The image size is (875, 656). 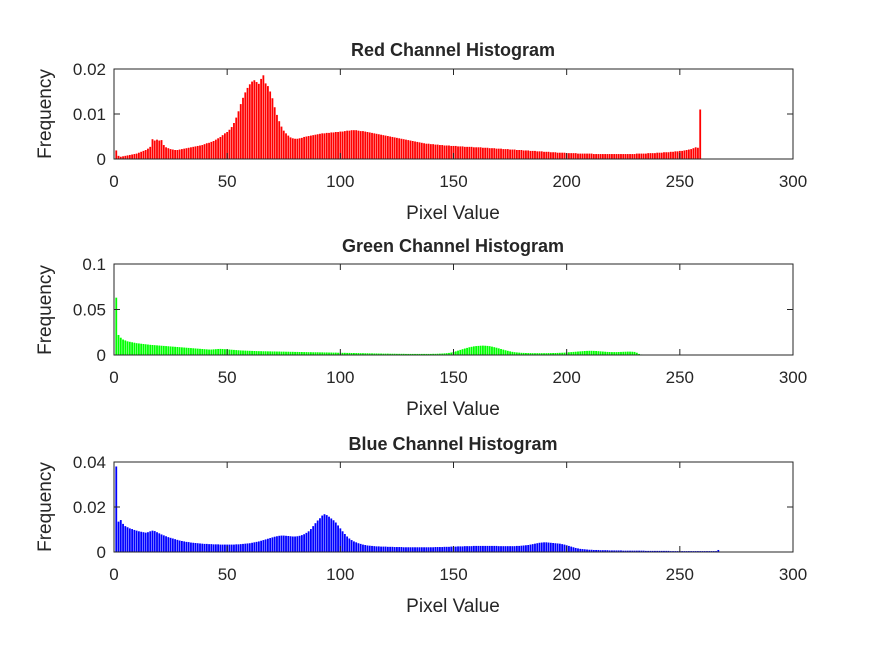 I want to click on chart-title: Red Channel Histogram, so click(x=453, y=50).